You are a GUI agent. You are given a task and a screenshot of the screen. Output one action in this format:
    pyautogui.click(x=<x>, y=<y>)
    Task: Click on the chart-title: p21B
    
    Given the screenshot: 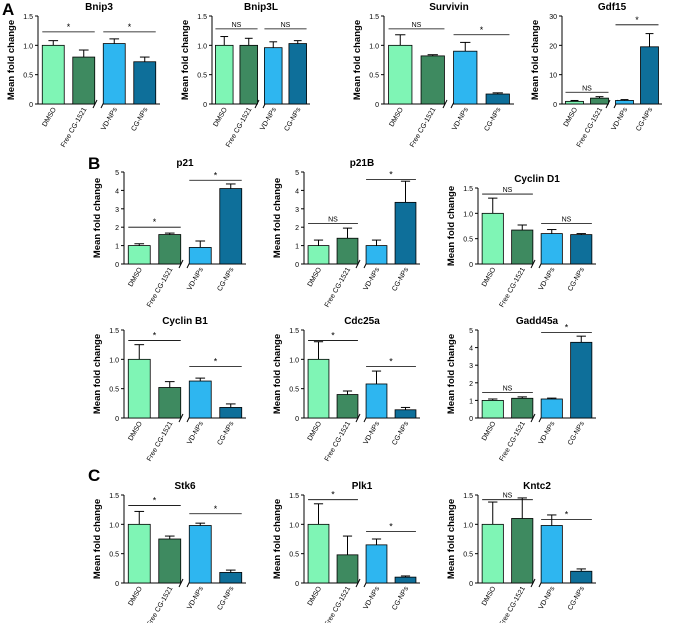 What is the action you would take?
    pyautogui.click(x=362, y=163)
    